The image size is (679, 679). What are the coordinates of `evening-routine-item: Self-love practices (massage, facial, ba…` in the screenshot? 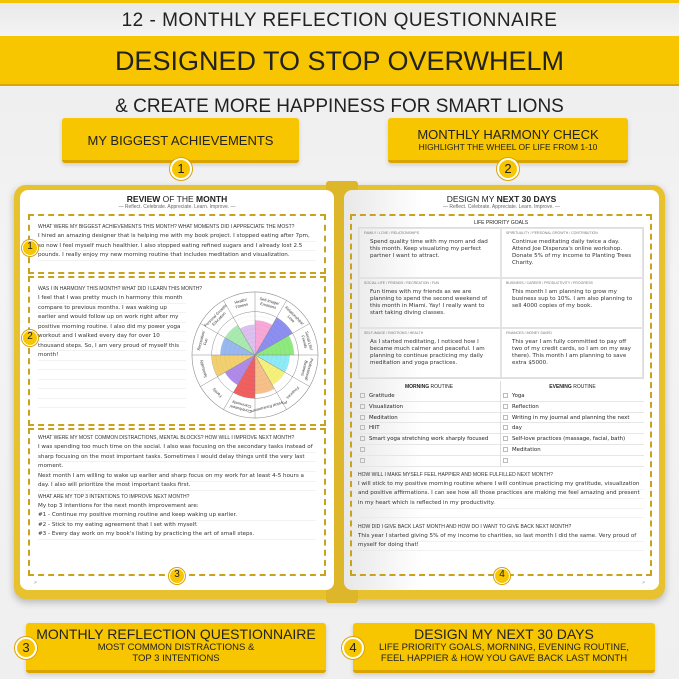 It's located at (572, 439).